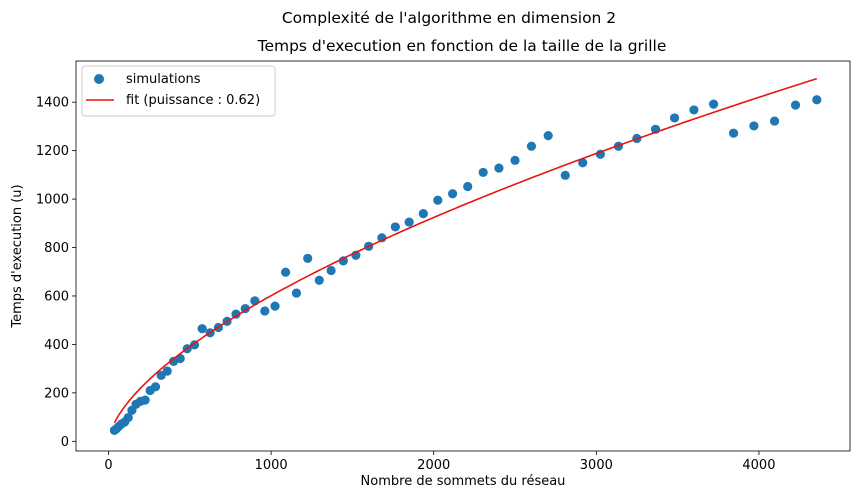 The image size is (859, 498). I want to click on y-tick-label: 1200, so click(52, 151).